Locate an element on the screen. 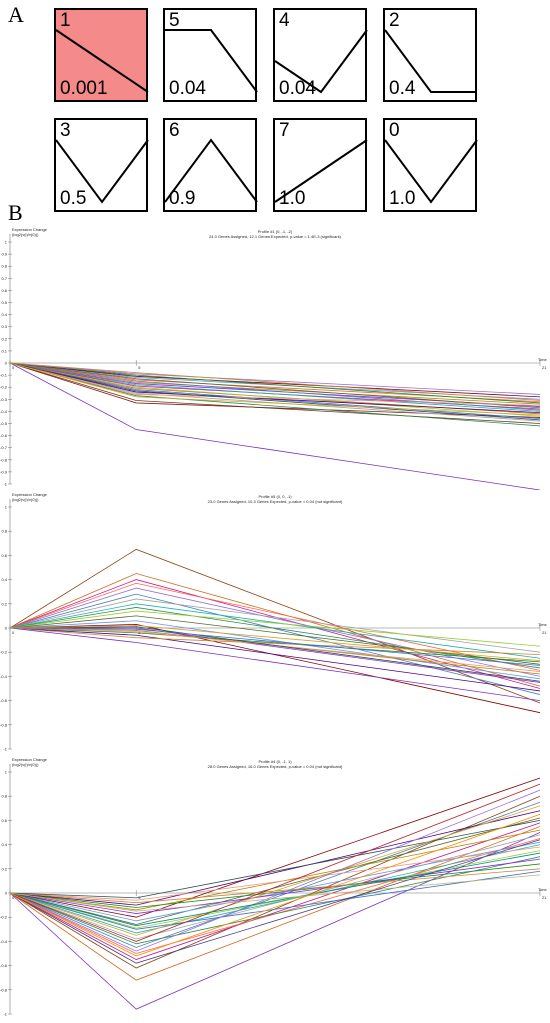  x-tick-label: 21 is located at coordinates (544, 367).